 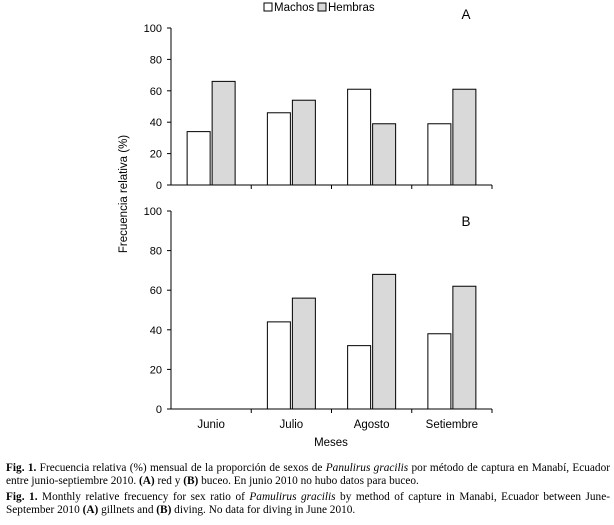 I want to click on caption-es-b-label: (B), so click(x=191, y=481).